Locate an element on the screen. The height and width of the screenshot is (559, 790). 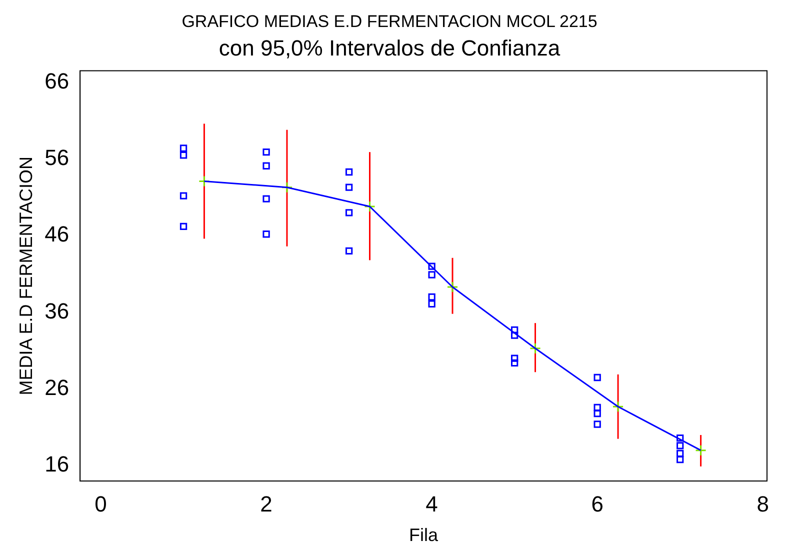
x-tick-label: 0 is located at coordinates (100, 503).